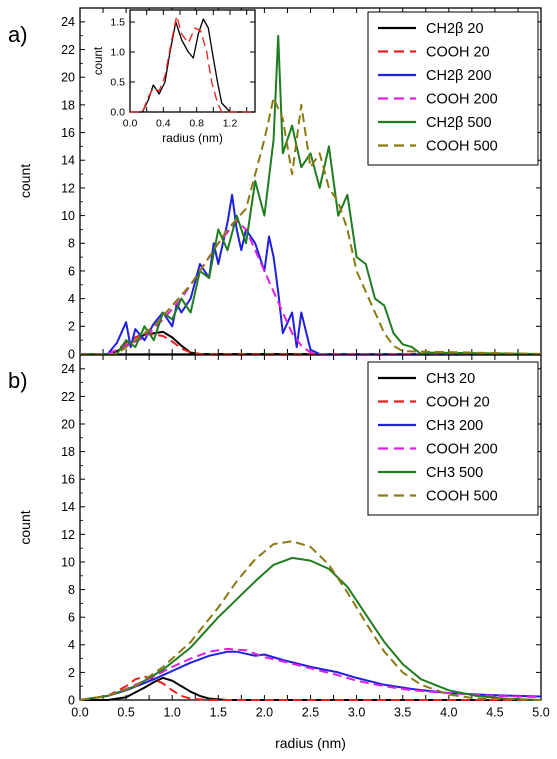 This screenshot has width=557, height=759. Describe the element at coordinates (68, 161) in the screenshot. I see `a-ytick-label: 14` at that location.